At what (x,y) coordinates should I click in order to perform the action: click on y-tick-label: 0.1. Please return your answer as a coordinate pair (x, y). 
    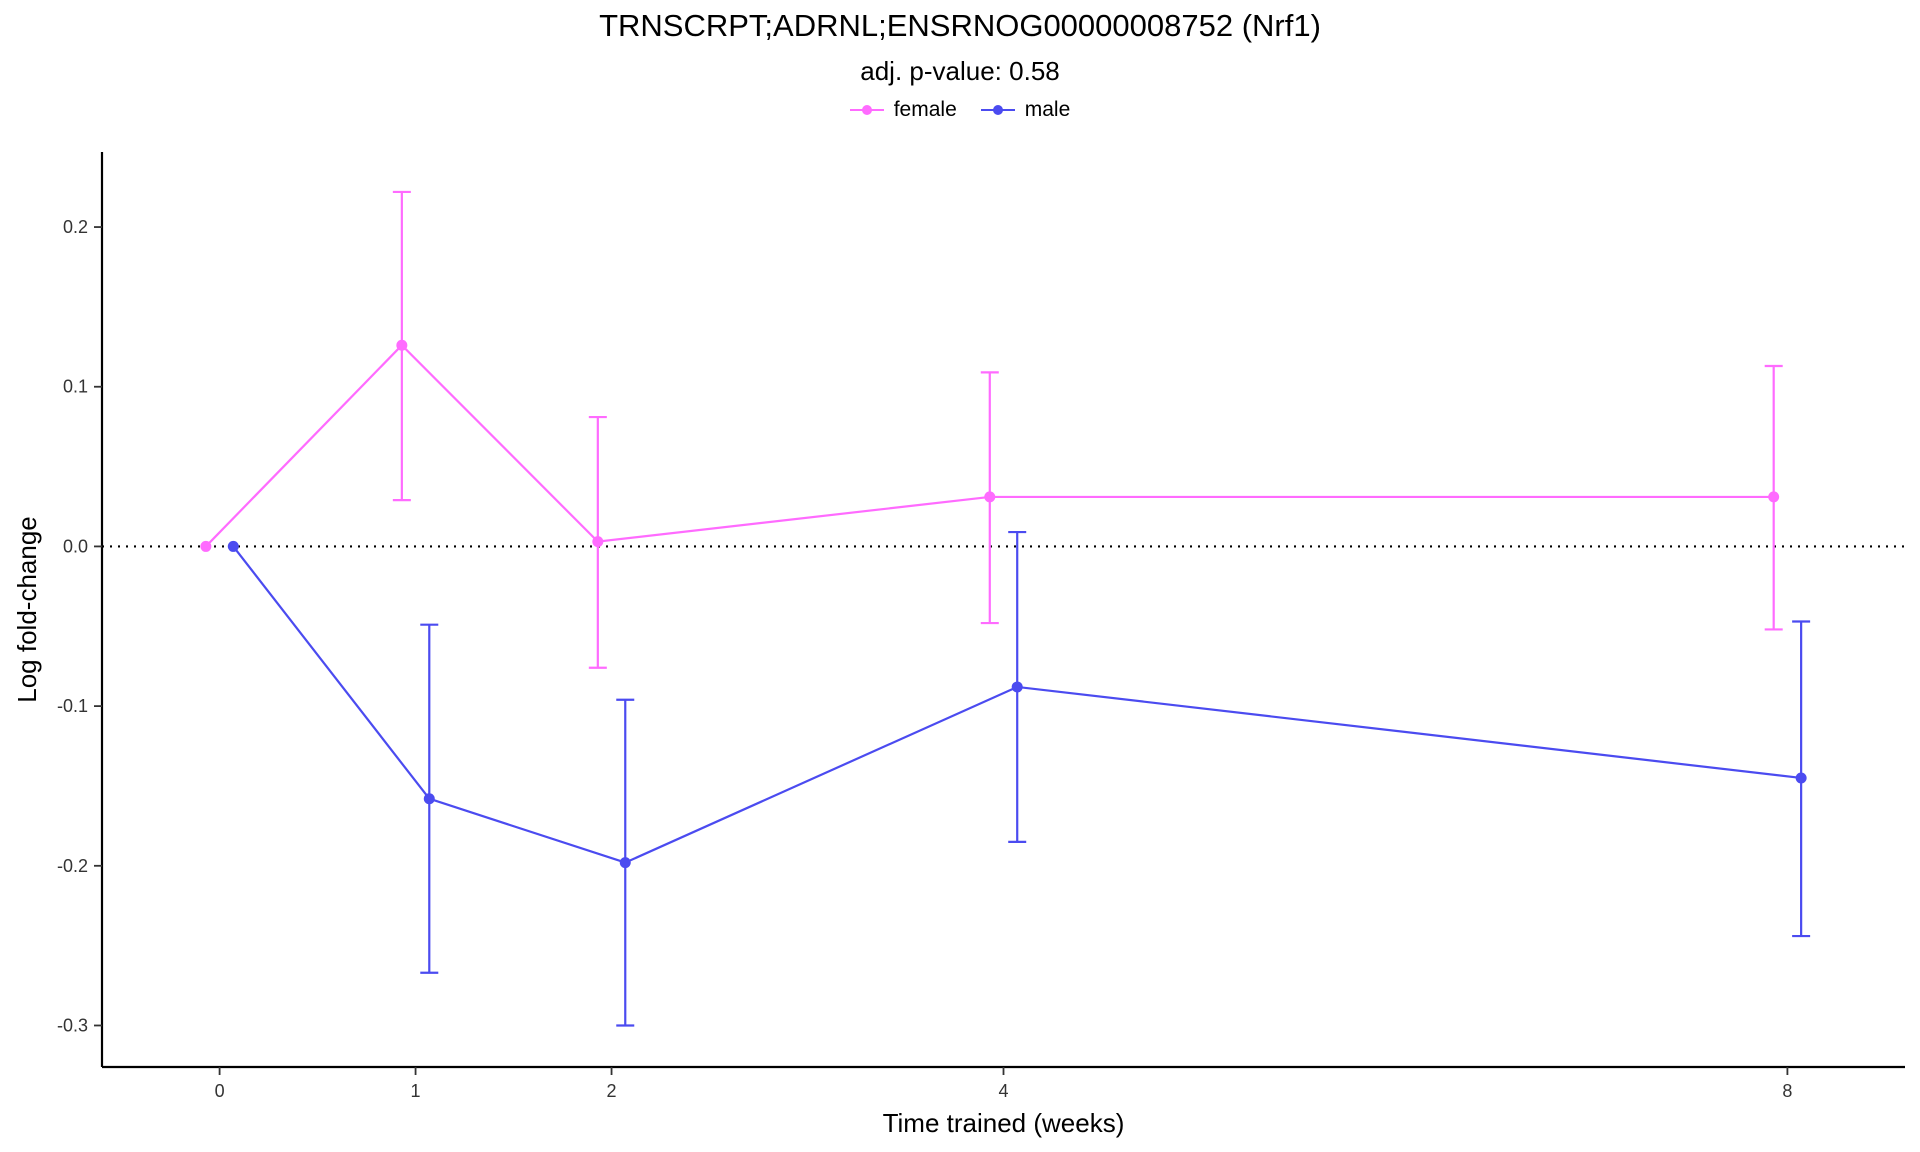
    Looking at the image, I should click on (75, 387).